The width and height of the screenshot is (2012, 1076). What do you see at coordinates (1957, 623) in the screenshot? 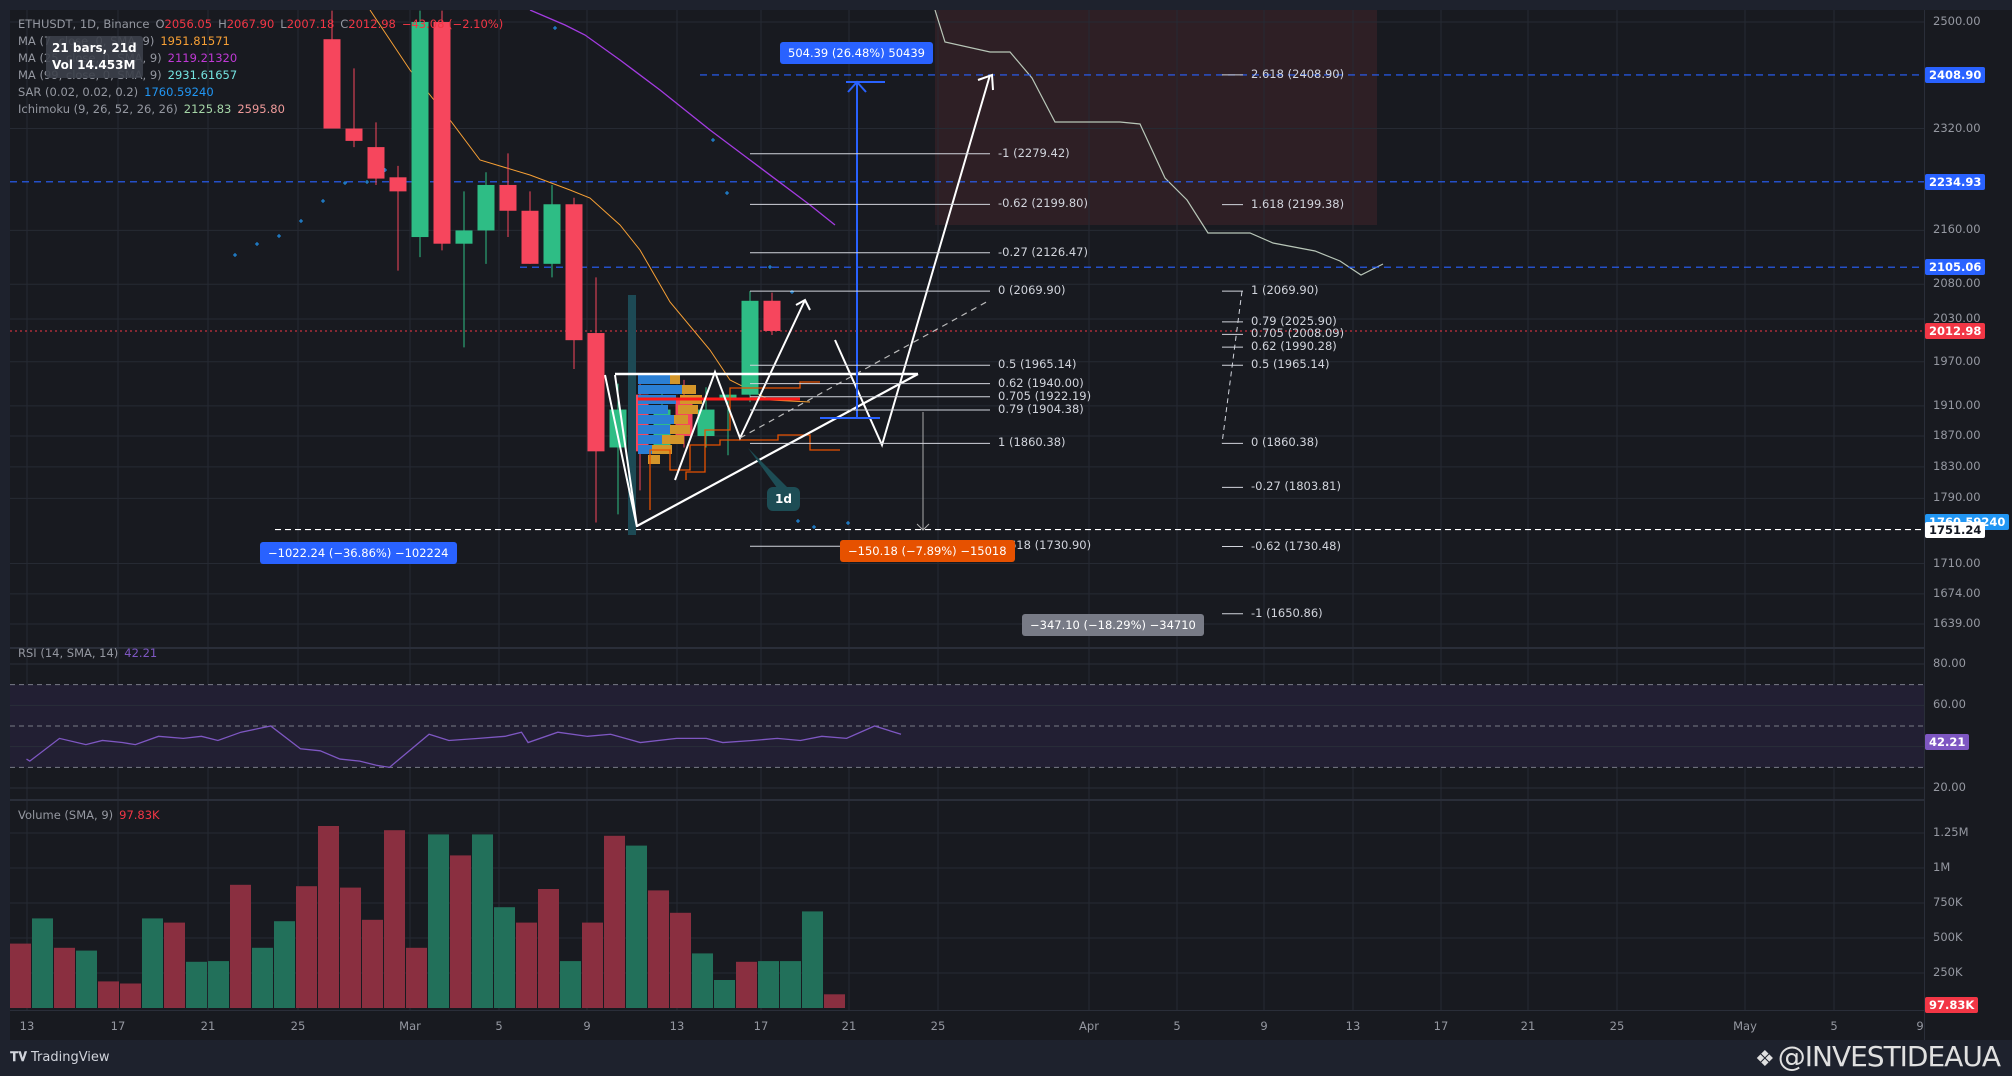
I see `price-tick: 1639.00` at bounding box center [1957, 623].